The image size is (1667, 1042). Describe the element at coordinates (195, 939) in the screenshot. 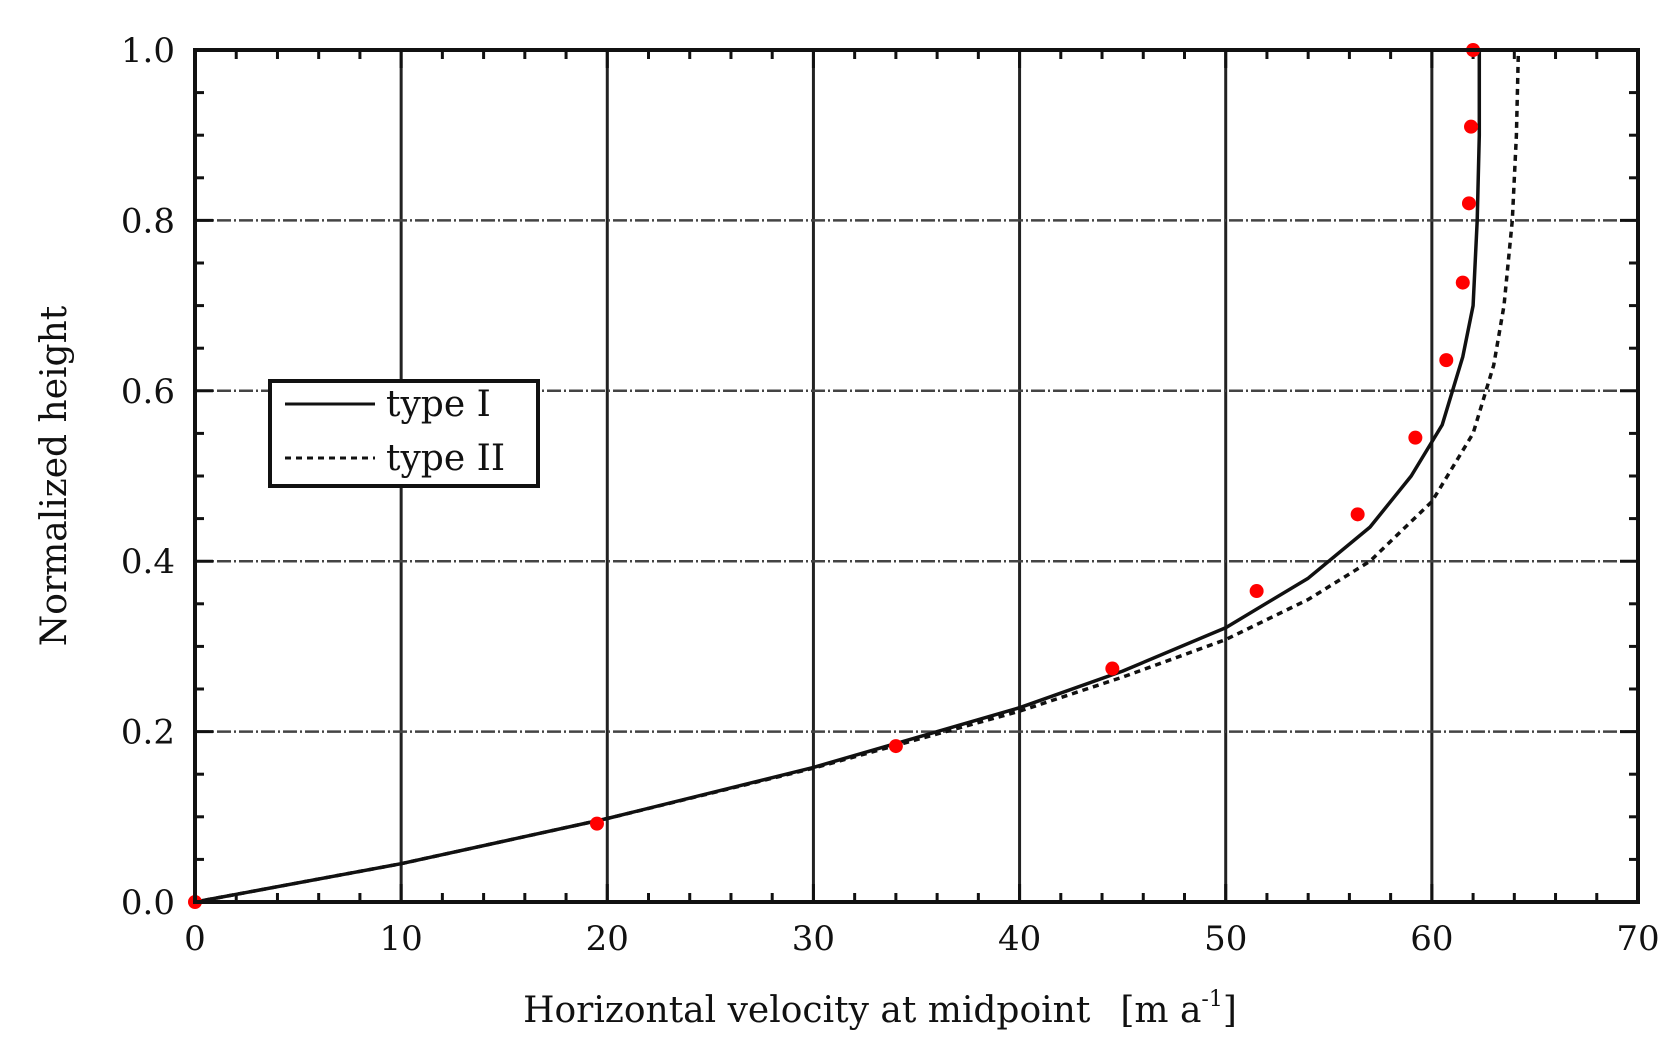

I see `x-tick-label: 0` at that location.